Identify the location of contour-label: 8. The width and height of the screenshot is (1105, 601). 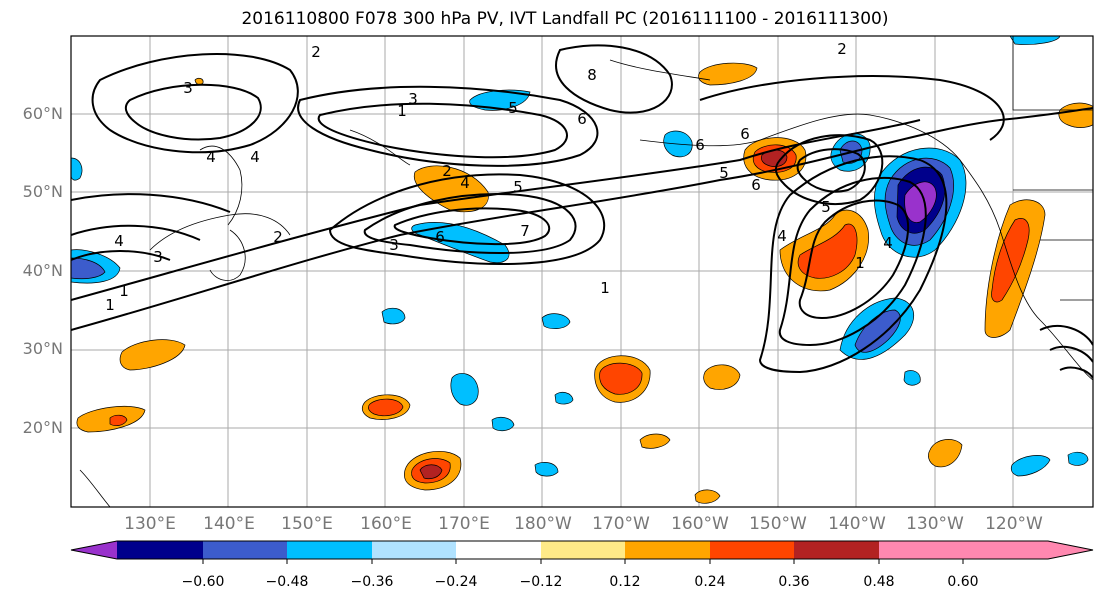
(592, 75).